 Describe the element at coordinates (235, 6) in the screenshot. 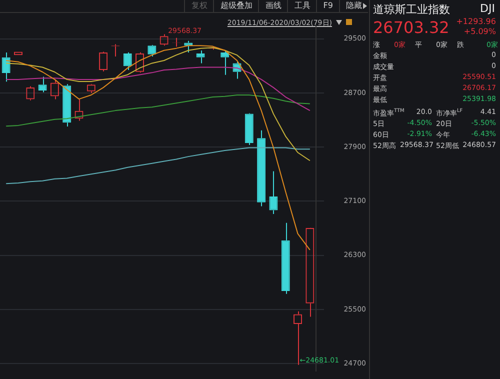

I see `text: 超级叠加` at that location.